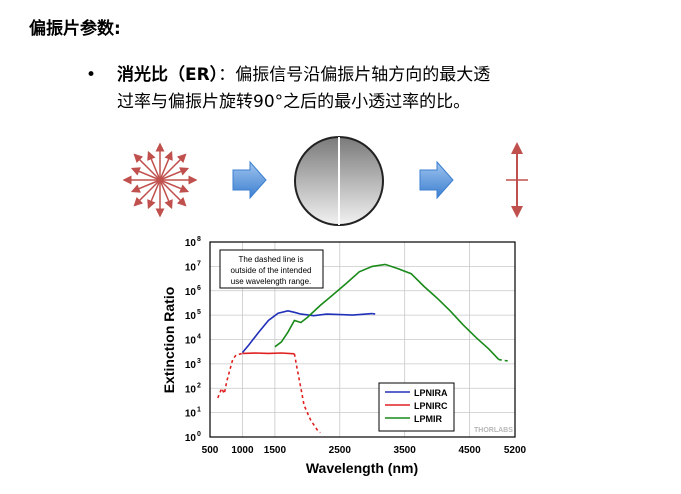  What do you see at coordinates (493, 430) in the screenshot?
I see `thorlabs-watermark: THORLABS` at bounding box center [493, 430].